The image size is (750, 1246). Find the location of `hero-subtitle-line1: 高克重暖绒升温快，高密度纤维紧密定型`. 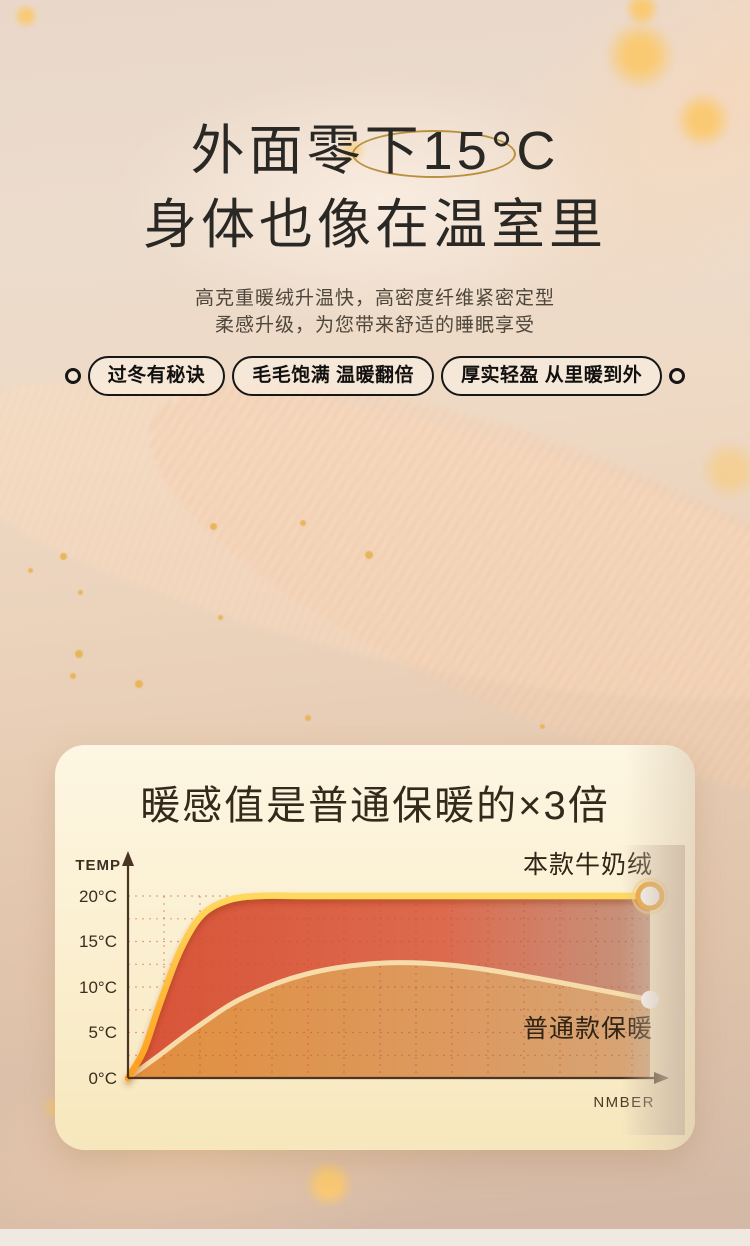

hero-subtitle-line1: 高克重暖绒升温快，高密度纤维紧密定型 is located at coordinates (374, 298).